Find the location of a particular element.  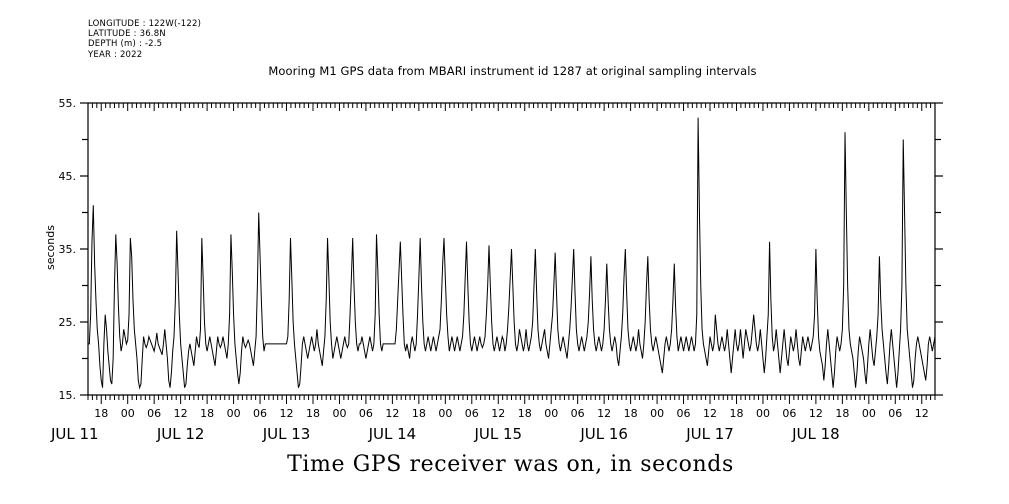

x-axis-day-label: JUL 18 is located at coordinates (815, 434).